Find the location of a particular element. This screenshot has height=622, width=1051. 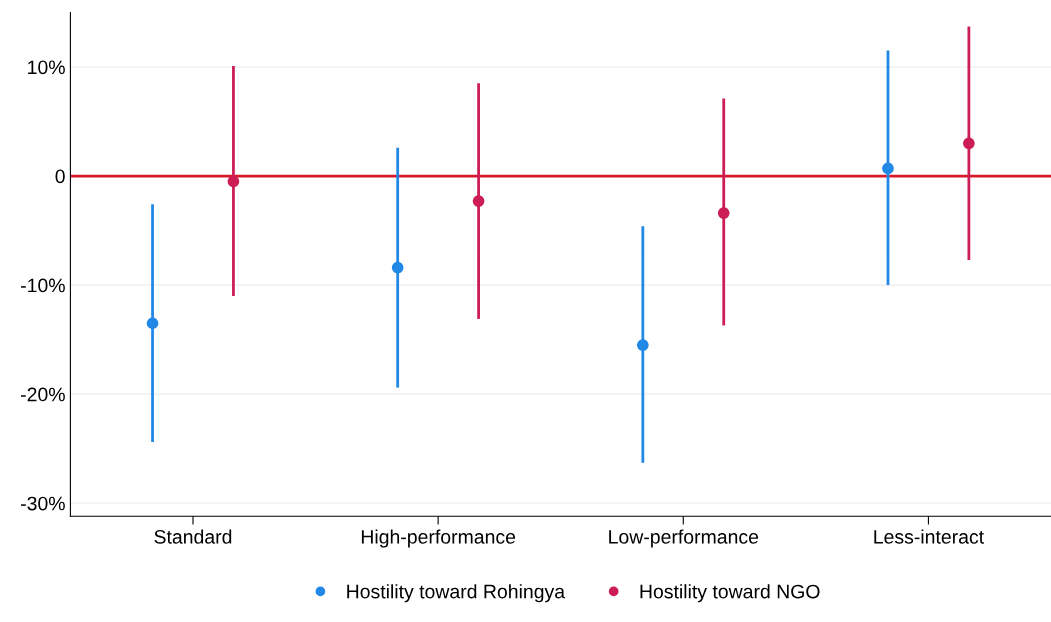

y-tick-label: 10% is located at coordinates (46, 67).